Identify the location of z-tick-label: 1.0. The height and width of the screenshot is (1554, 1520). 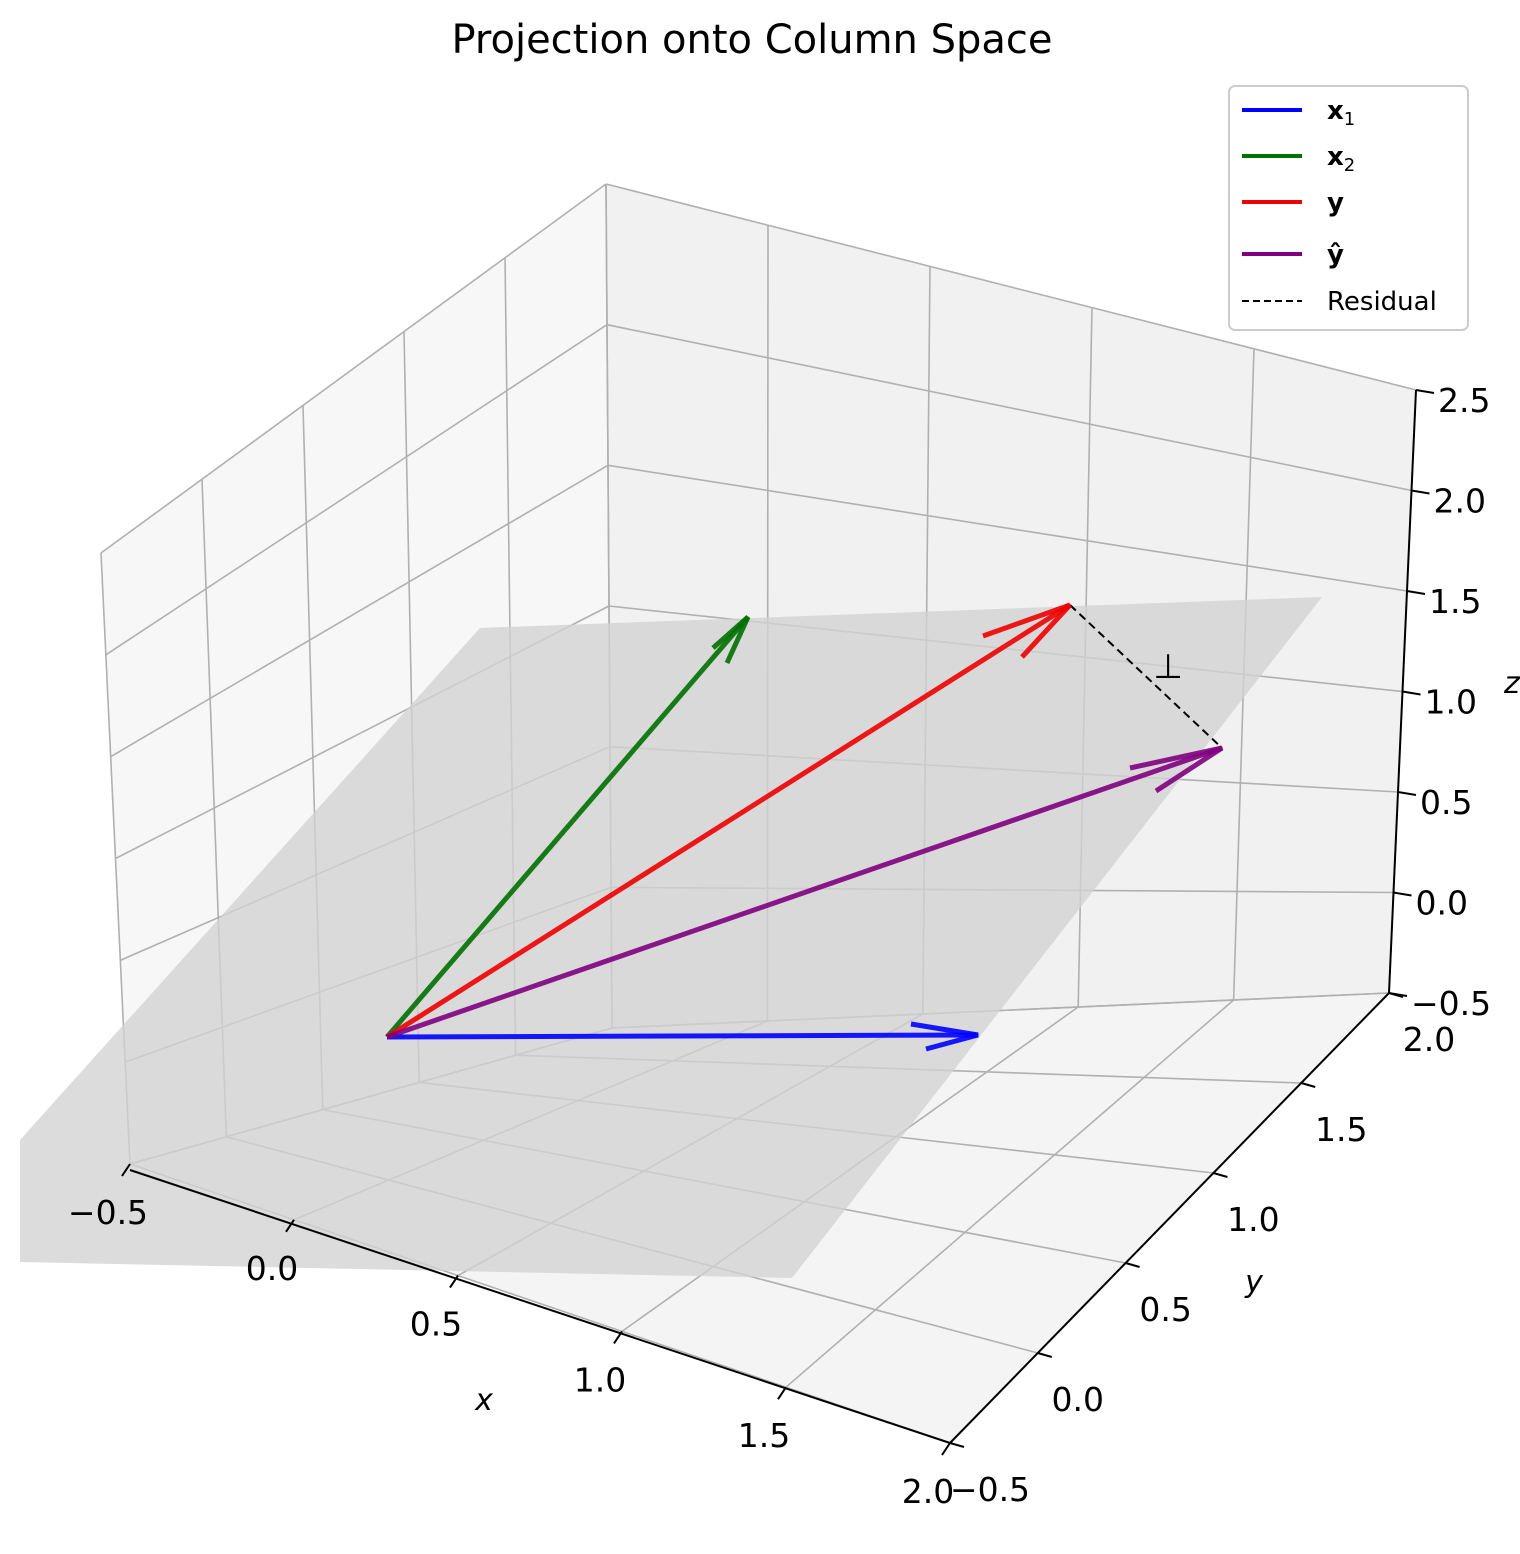
(1451, 702).